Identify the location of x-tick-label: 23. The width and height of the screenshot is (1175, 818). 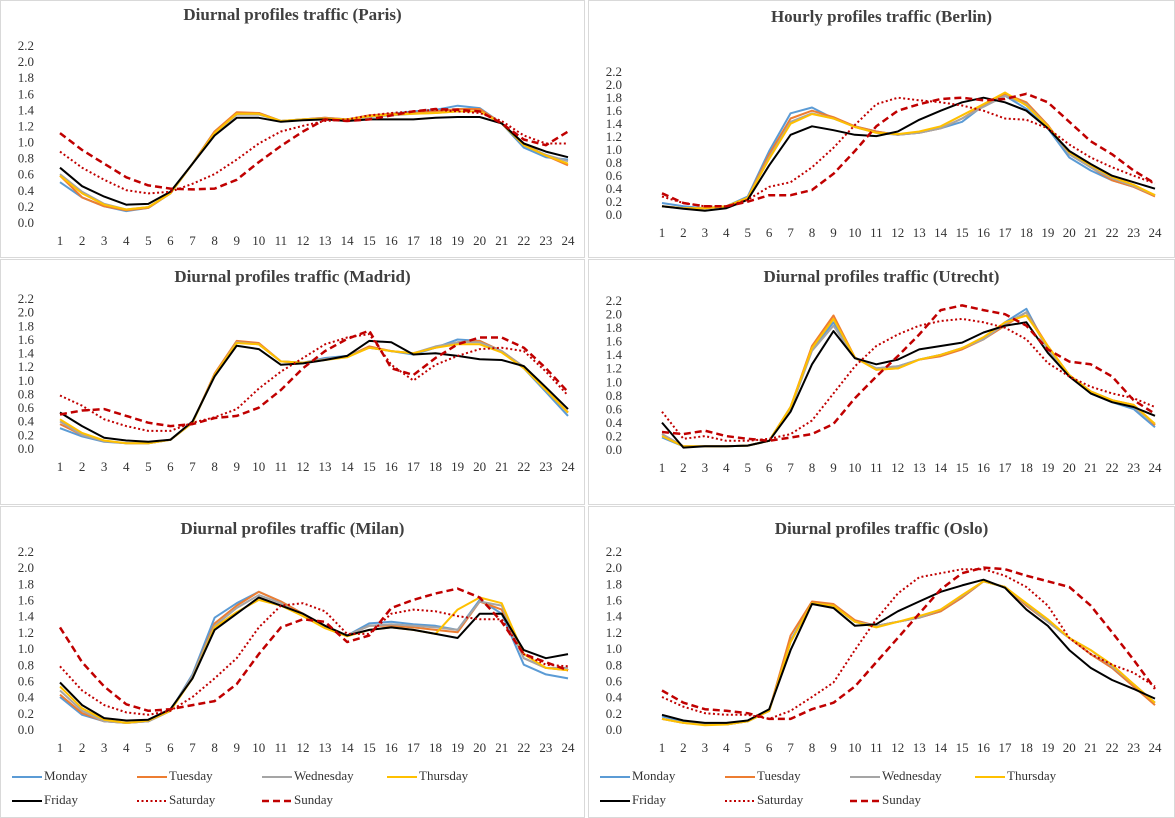
(1133, 232).